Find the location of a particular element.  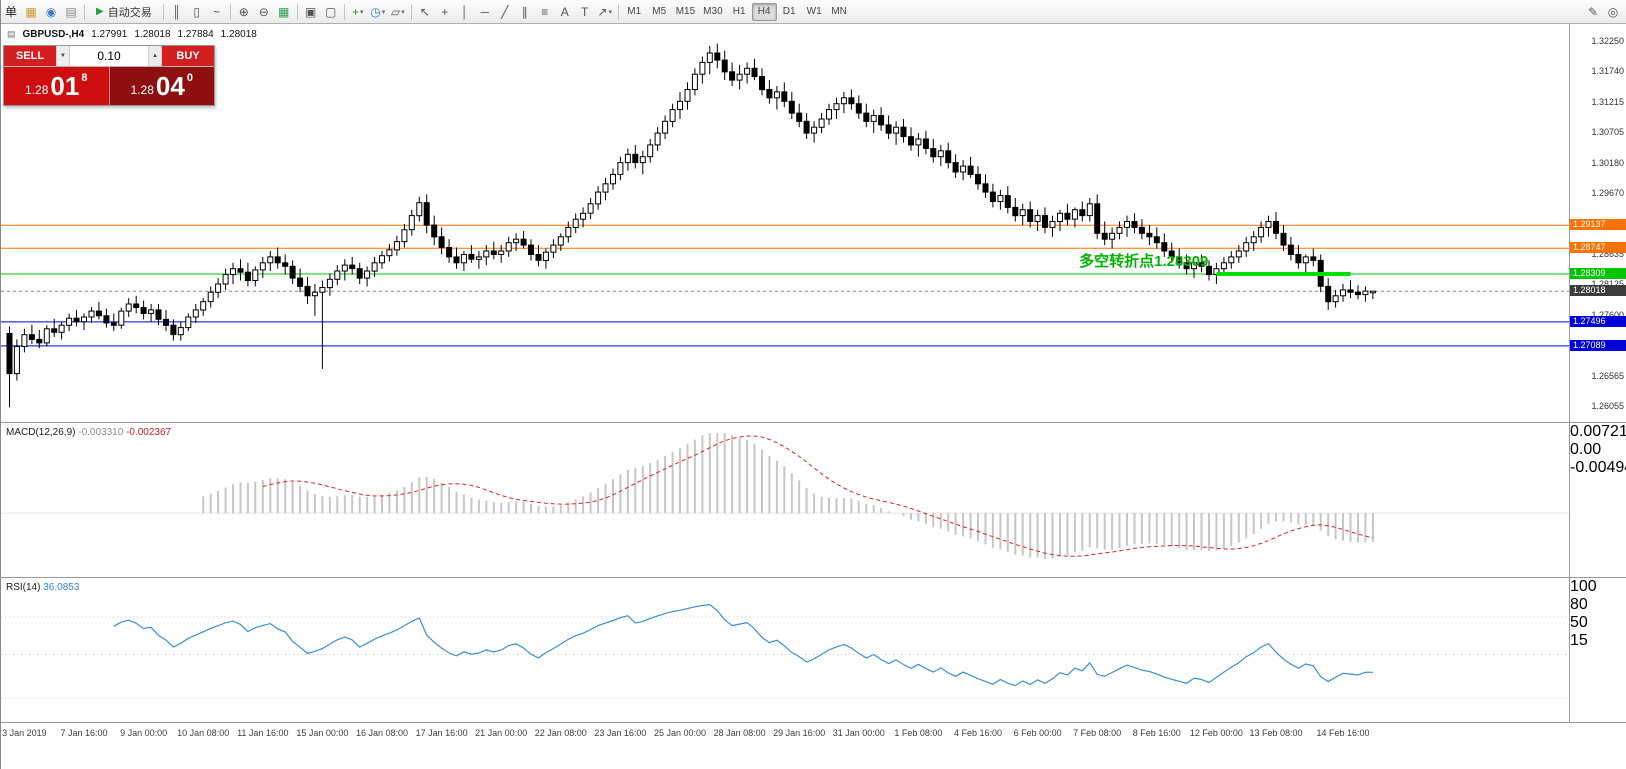

timeframe-w1-button: W1 is located at coordinates (814, 12).